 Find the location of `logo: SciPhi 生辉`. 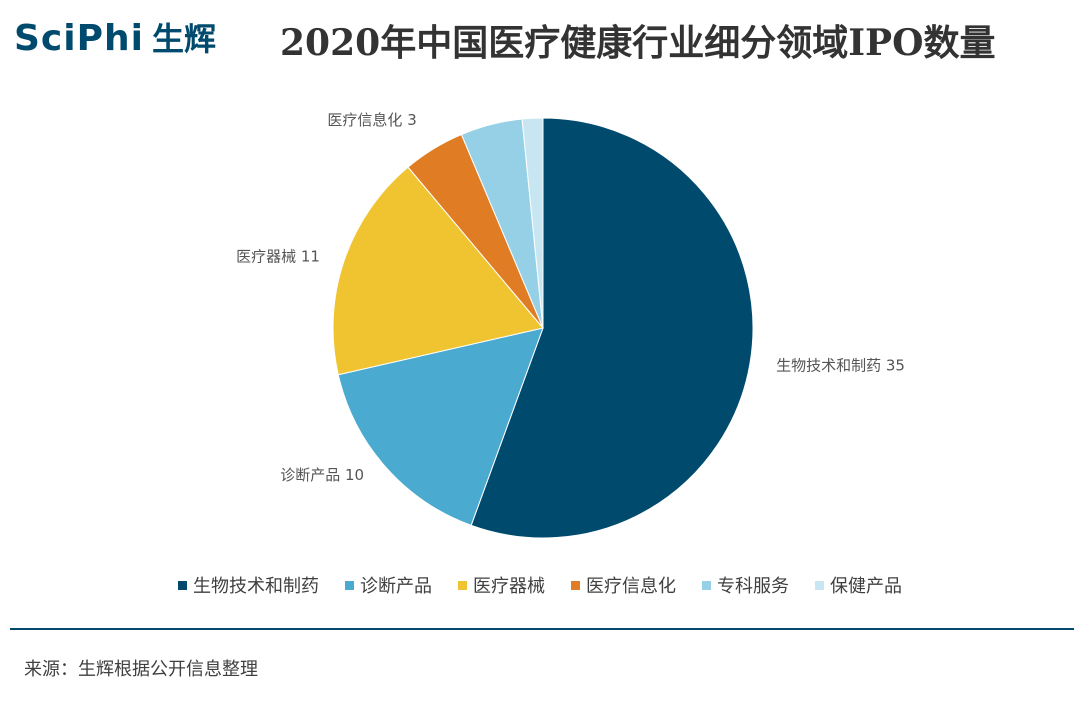

logo: SciPhi 生辉 is located at coordinates (115, 37).